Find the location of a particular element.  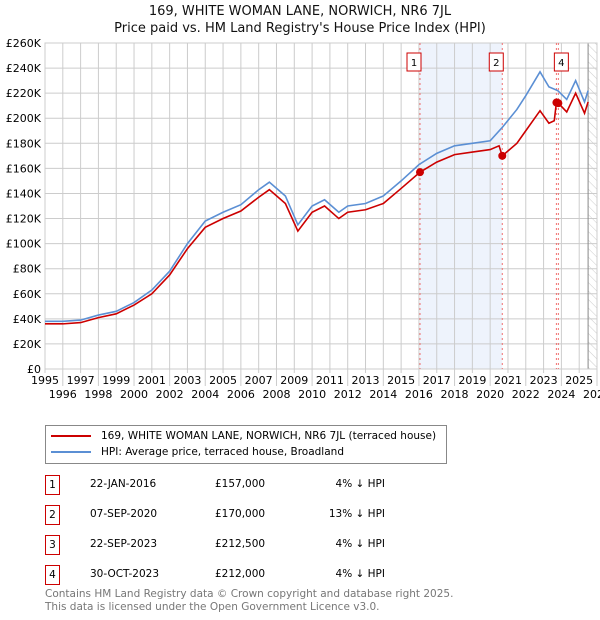

y-tick-label: £60K is located at coordinates (27, 294).